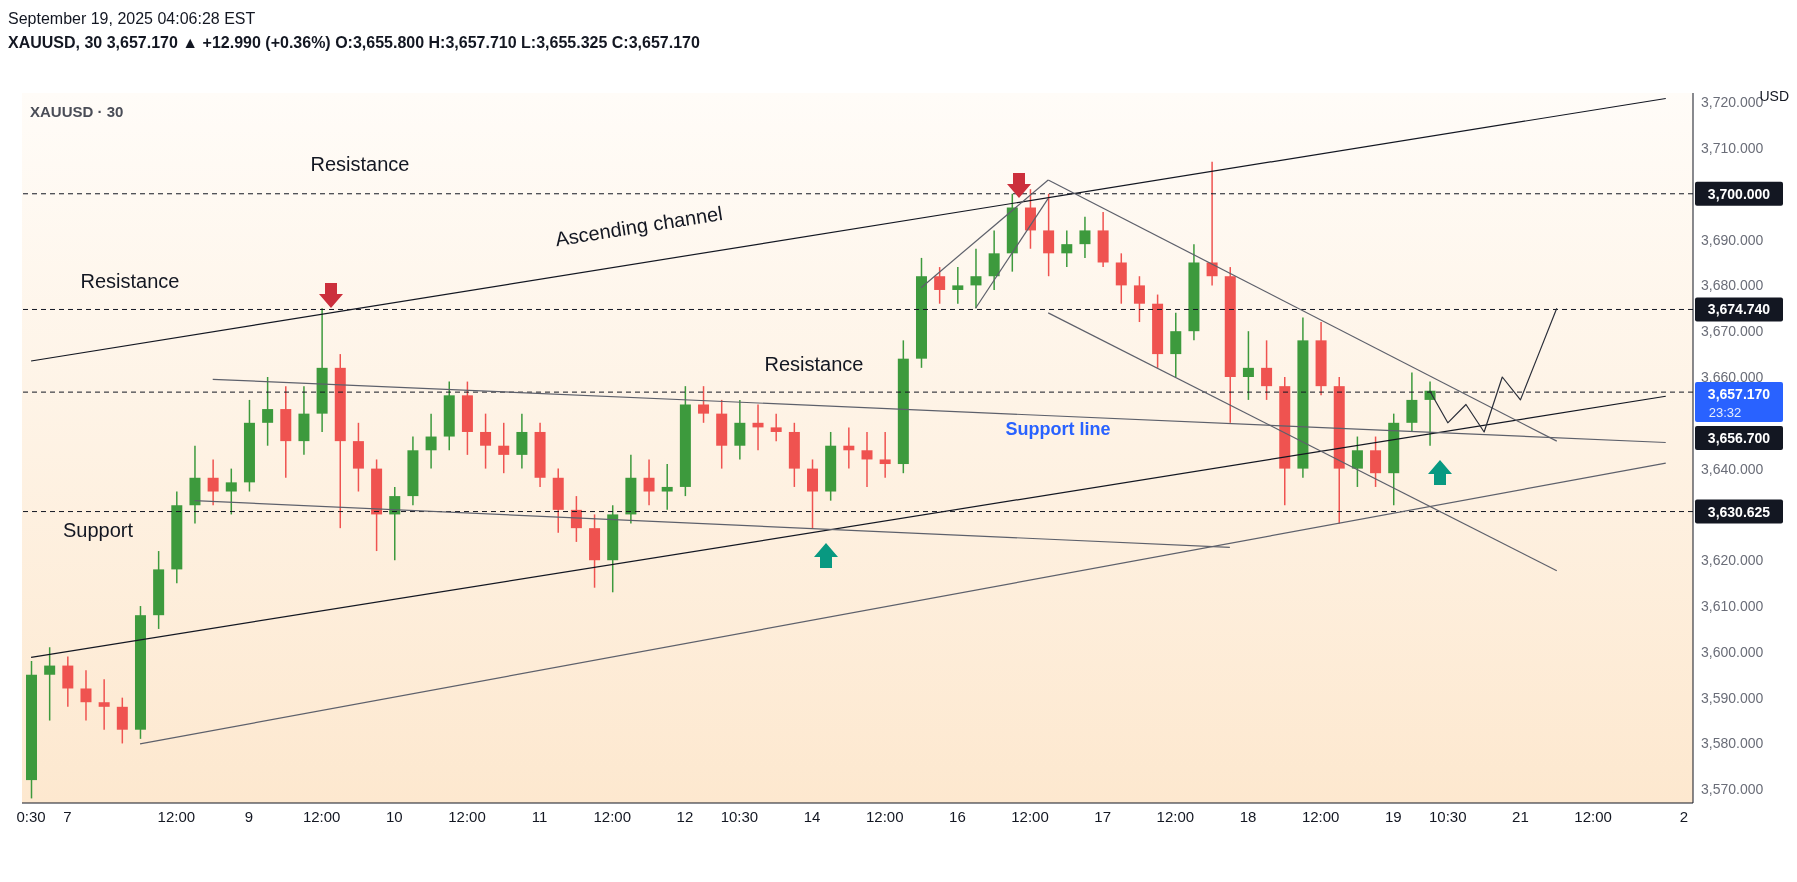  Describe the element at coordinates (1732, 331) in the screenshot. I see `y-tick-label: 3,670.000` at that location.